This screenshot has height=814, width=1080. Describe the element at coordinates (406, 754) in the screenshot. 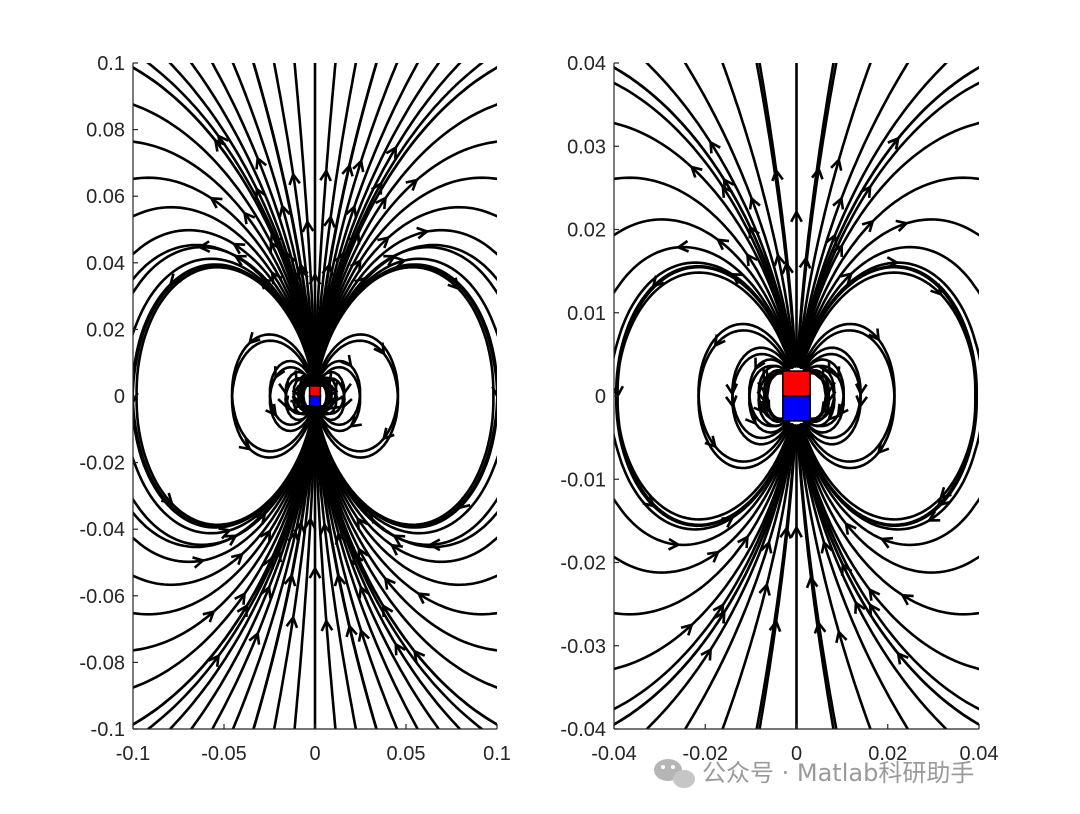

I see `x-tick-label: 0.05` at that location.